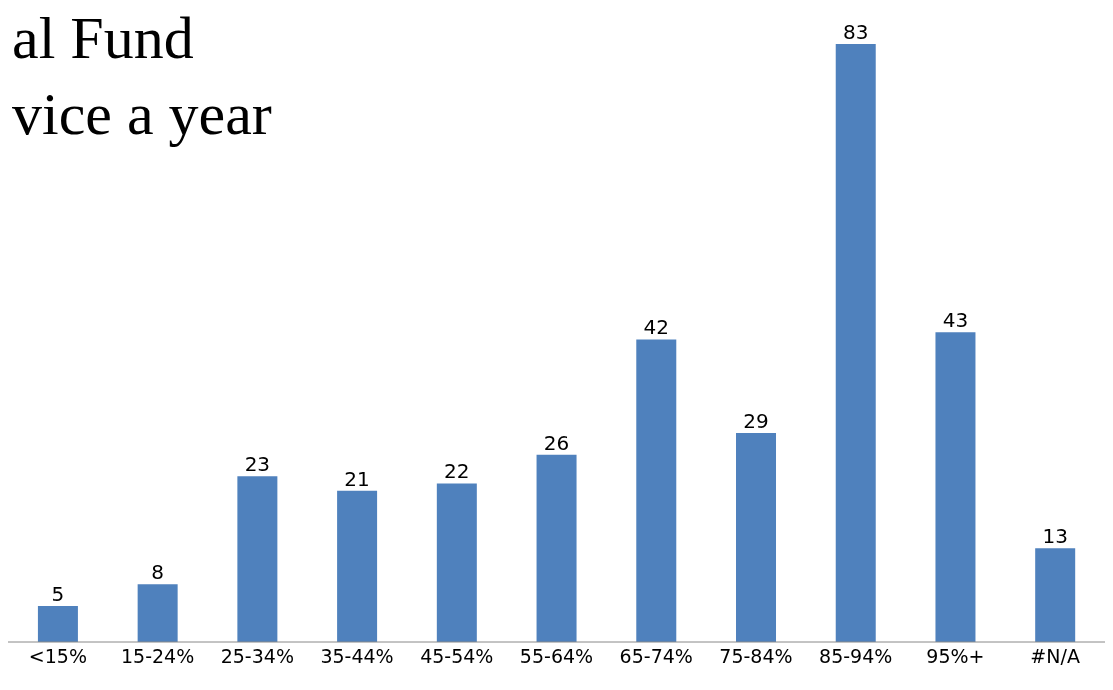  I want to click on x-tick-label: 45-54%, so click(457, 656).